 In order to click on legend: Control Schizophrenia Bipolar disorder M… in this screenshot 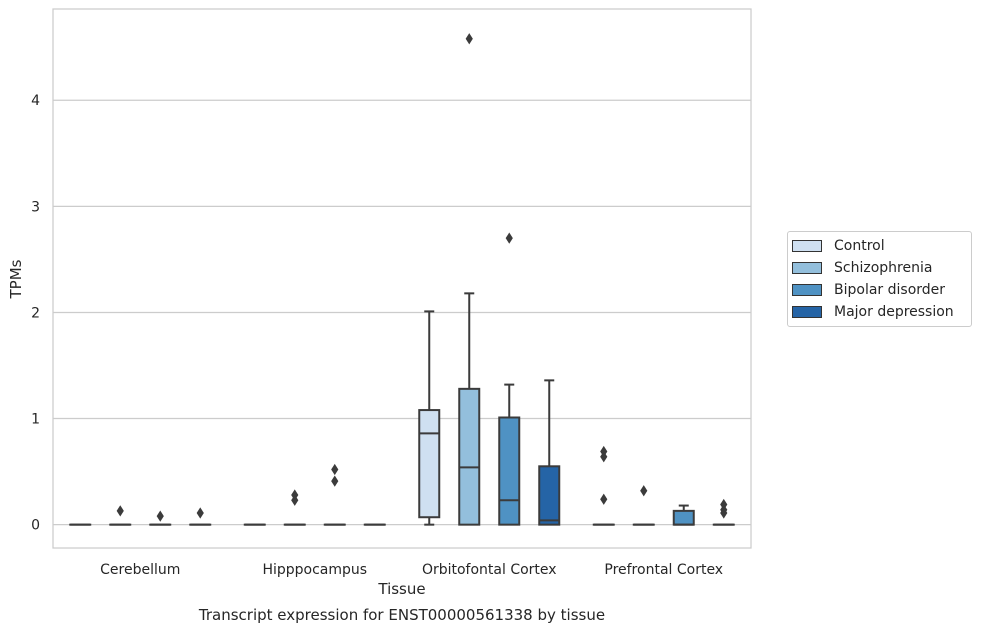, I will do `click(879, 279)`.